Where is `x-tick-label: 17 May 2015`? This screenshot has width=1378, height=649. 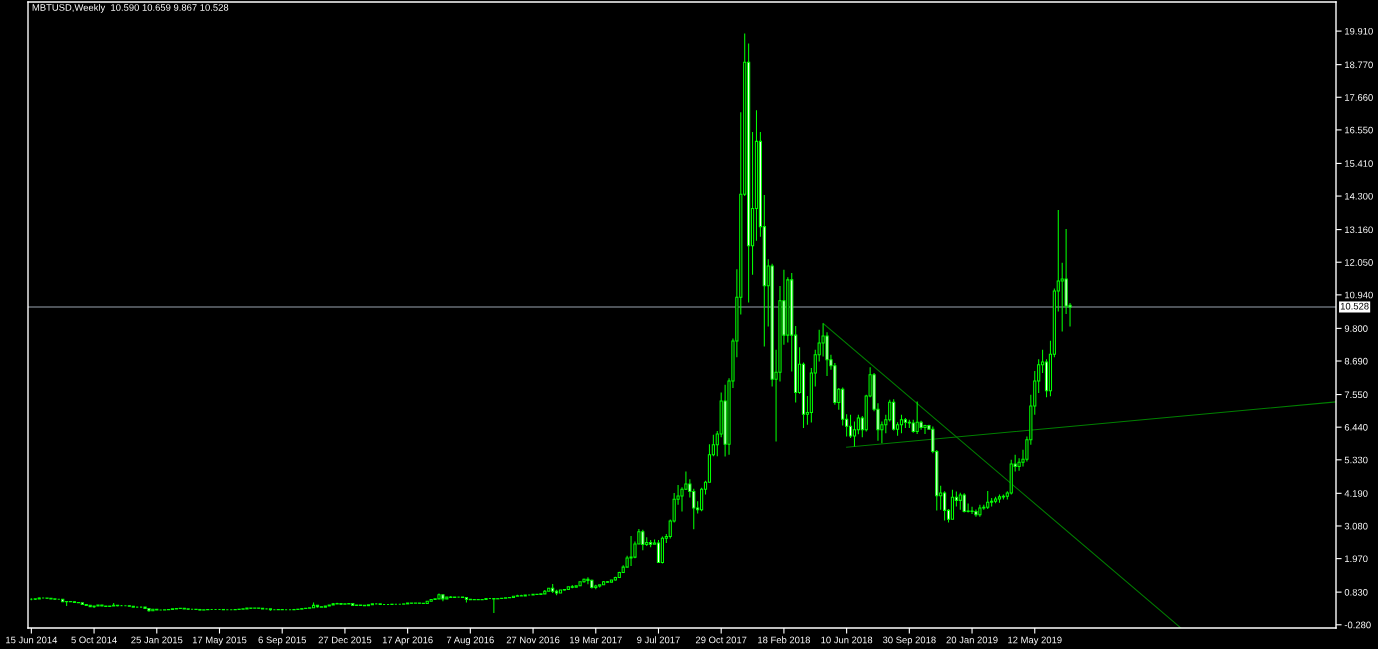 x-tick-label: 17 May 2015 is located at coordinates (219, 641).